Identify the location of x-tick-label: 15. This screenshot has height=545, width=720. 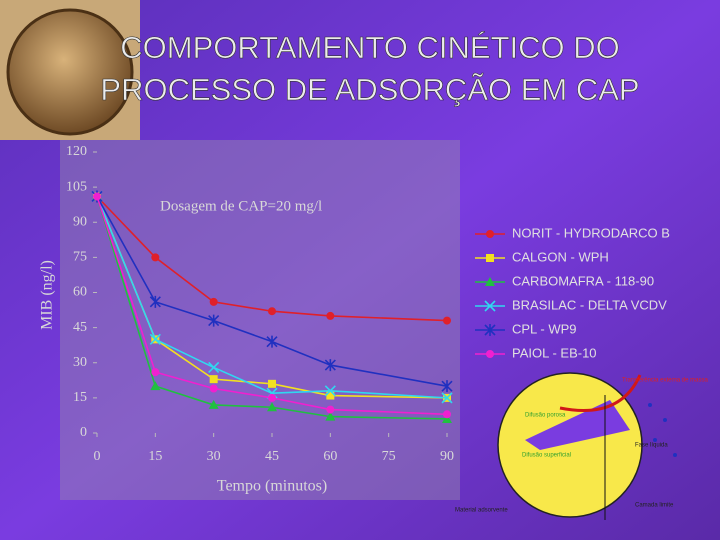
(155, 456).